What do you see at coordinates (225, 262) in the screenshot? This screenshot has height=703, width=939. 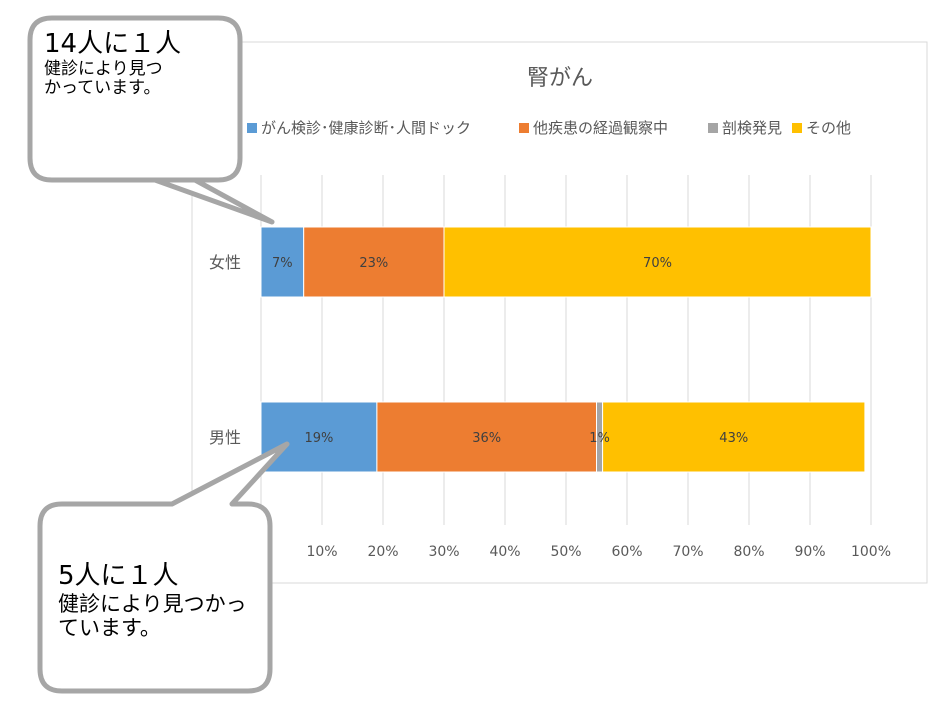 I see `category-label: 女性` at bounding box center [225, 262].